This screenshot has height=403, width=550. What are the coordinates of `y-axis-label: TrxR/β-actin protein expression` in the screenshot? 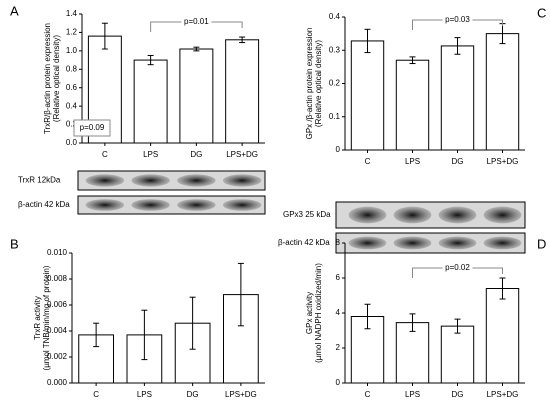 It's located at (47, 78).